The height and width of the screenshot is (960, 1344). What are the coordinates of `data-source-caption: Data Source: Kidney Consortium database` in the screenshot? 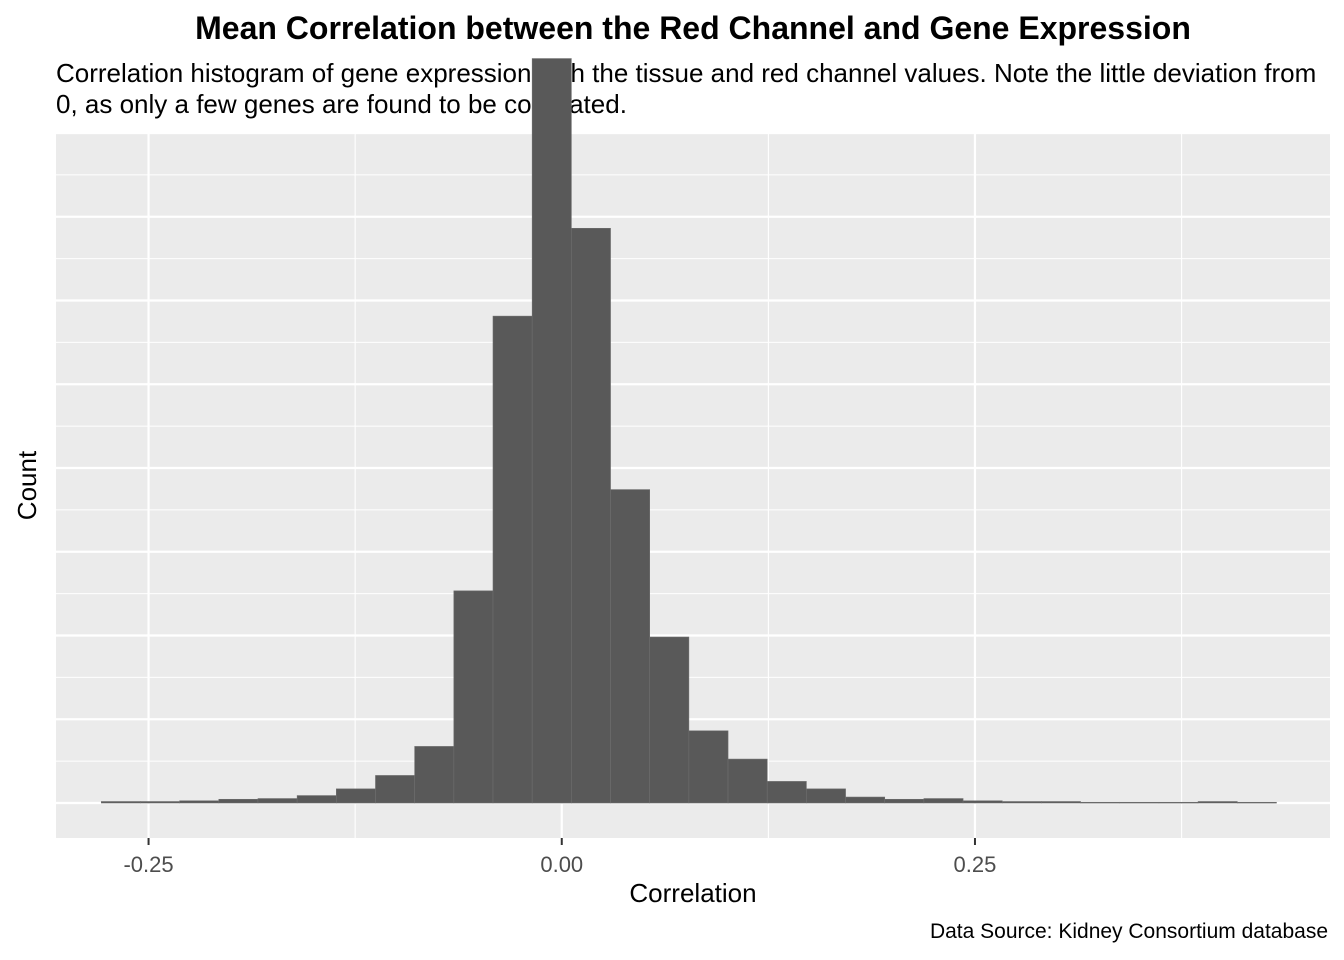 It's located at (1128, 931).